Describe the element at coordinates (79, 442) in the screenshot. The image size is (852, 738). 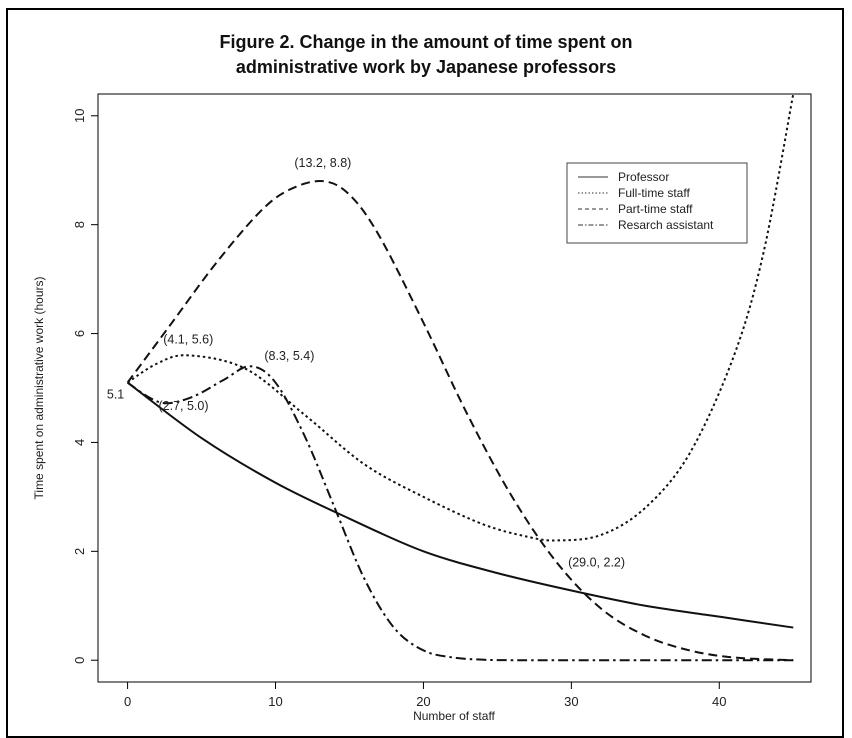
I see `y-tick-label: 4` at that location.